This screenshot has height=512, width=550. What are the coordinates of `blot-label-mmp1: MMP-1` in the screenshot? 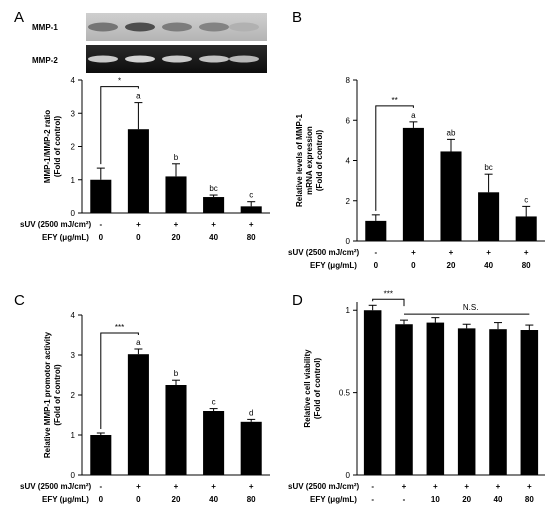 It's located at (45, 27).